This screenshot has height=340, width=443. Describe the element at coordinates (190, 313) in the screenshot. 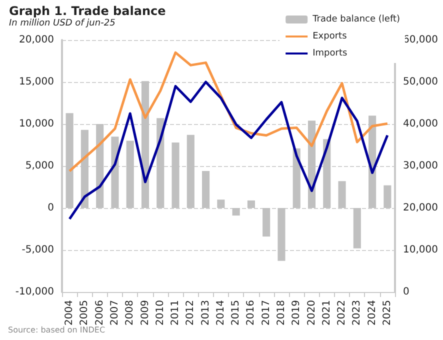

I see `x-tick-label: 2012` at that location.